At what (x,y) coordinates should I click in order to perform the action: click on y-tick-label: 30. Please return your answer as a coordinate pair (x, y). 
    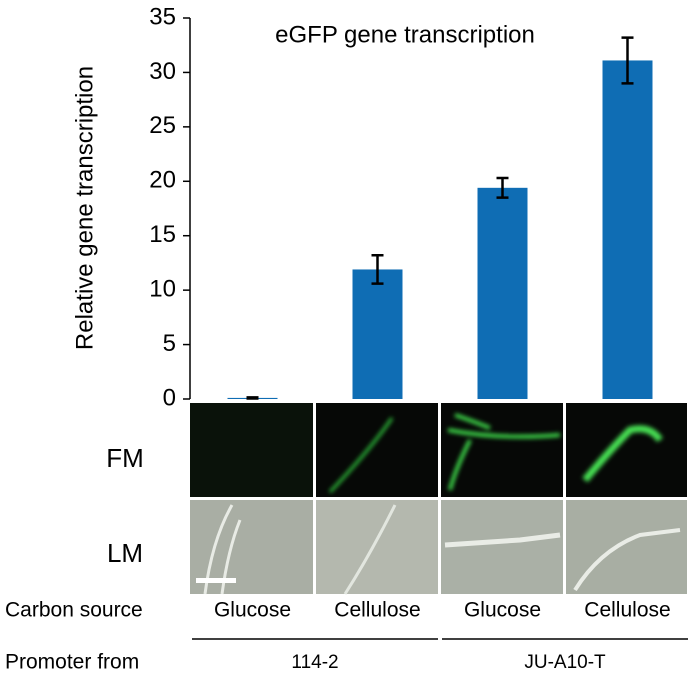
    Looking at the image, I should click on (162, 71).